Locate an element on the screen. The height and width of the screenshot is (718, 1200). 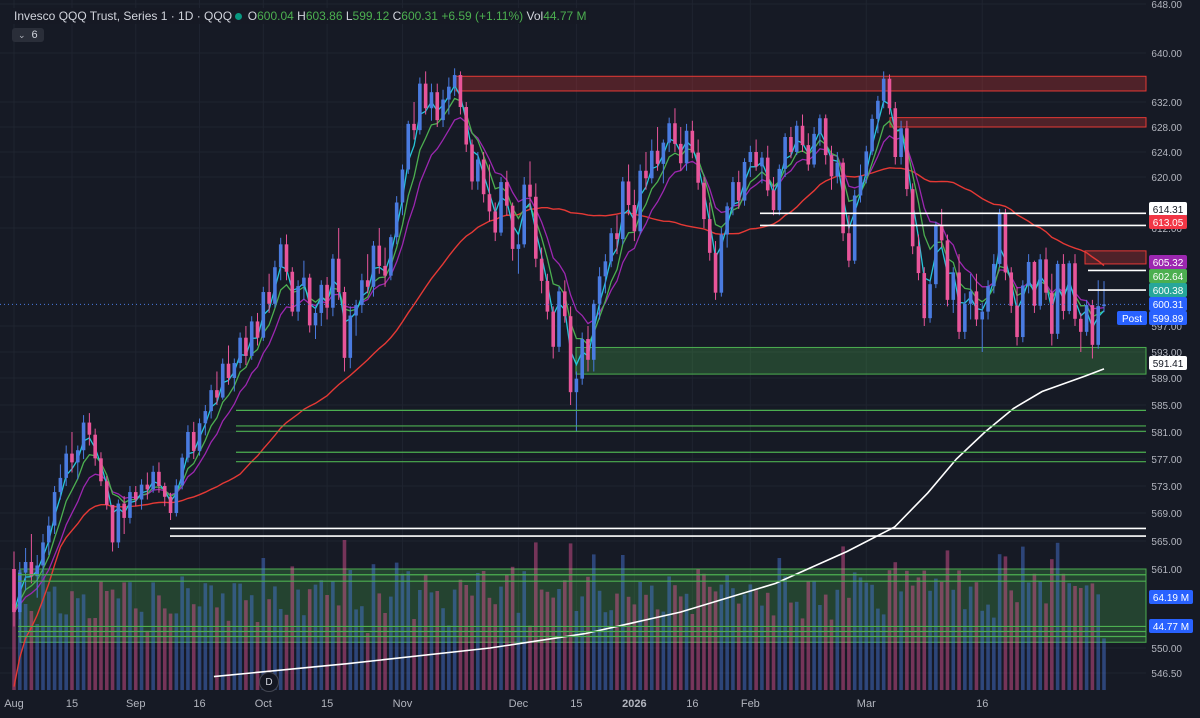
indicators-toggle-button: ⌄ 6 is located at coordinates (28, 35).